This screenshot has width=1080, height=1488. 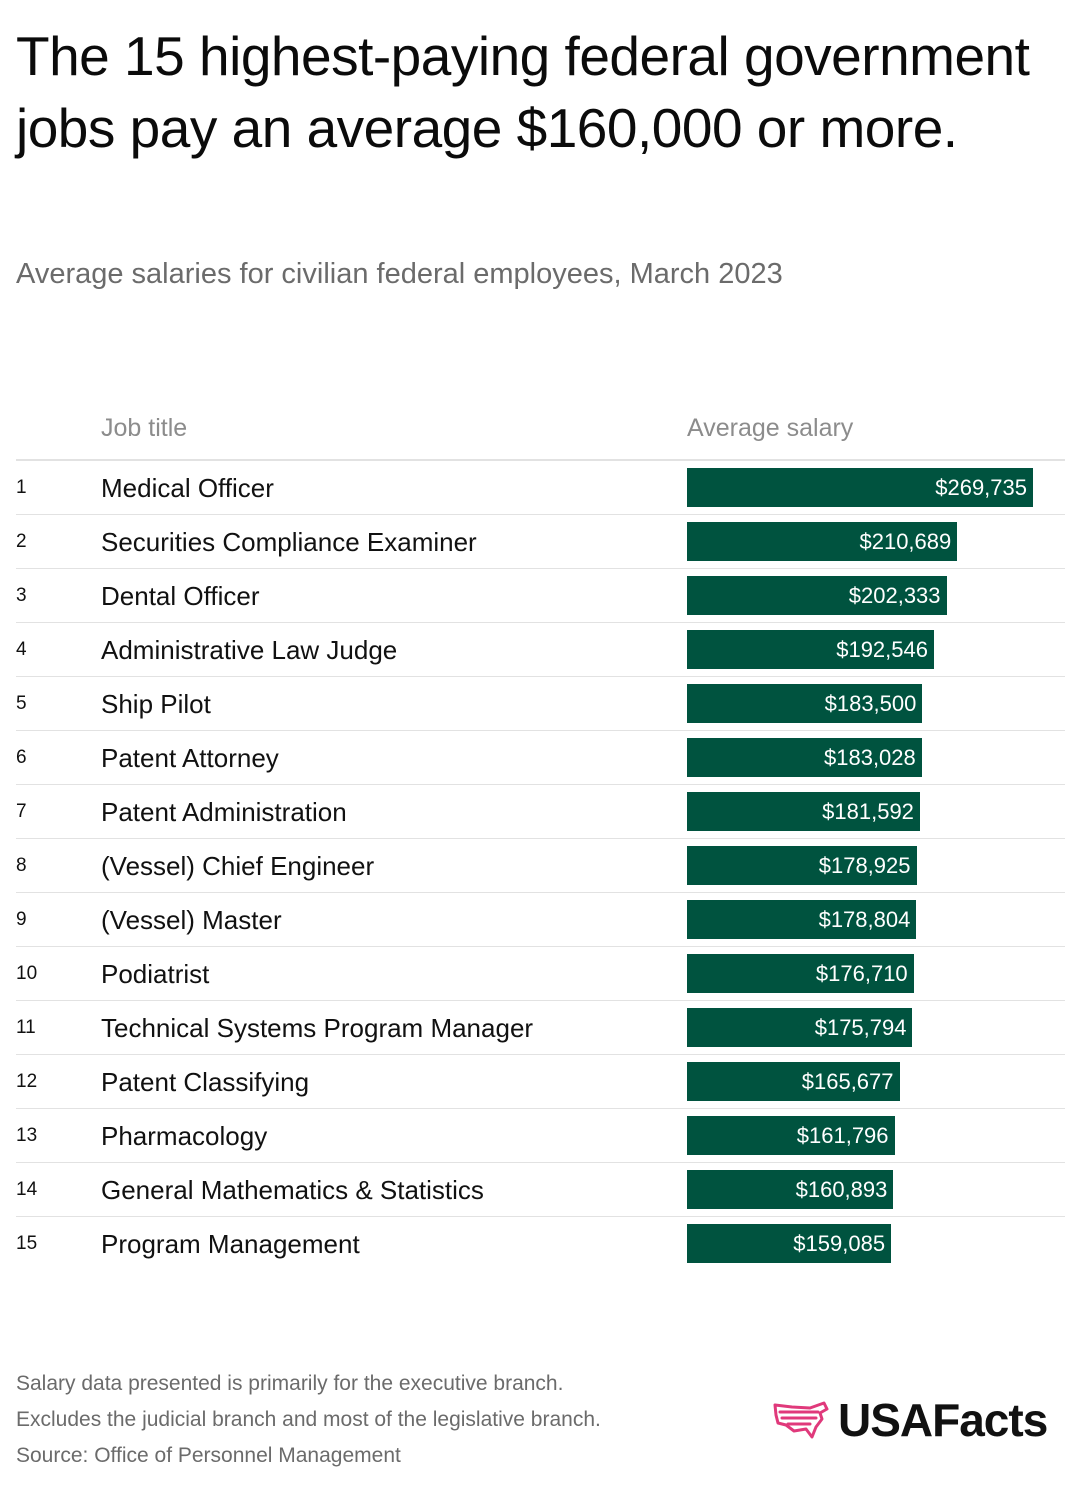 What do you see at coordinates (800, 1027) in the screenshot?
I see `salary-bar: $175,794` at bounding box center [800, 1027].